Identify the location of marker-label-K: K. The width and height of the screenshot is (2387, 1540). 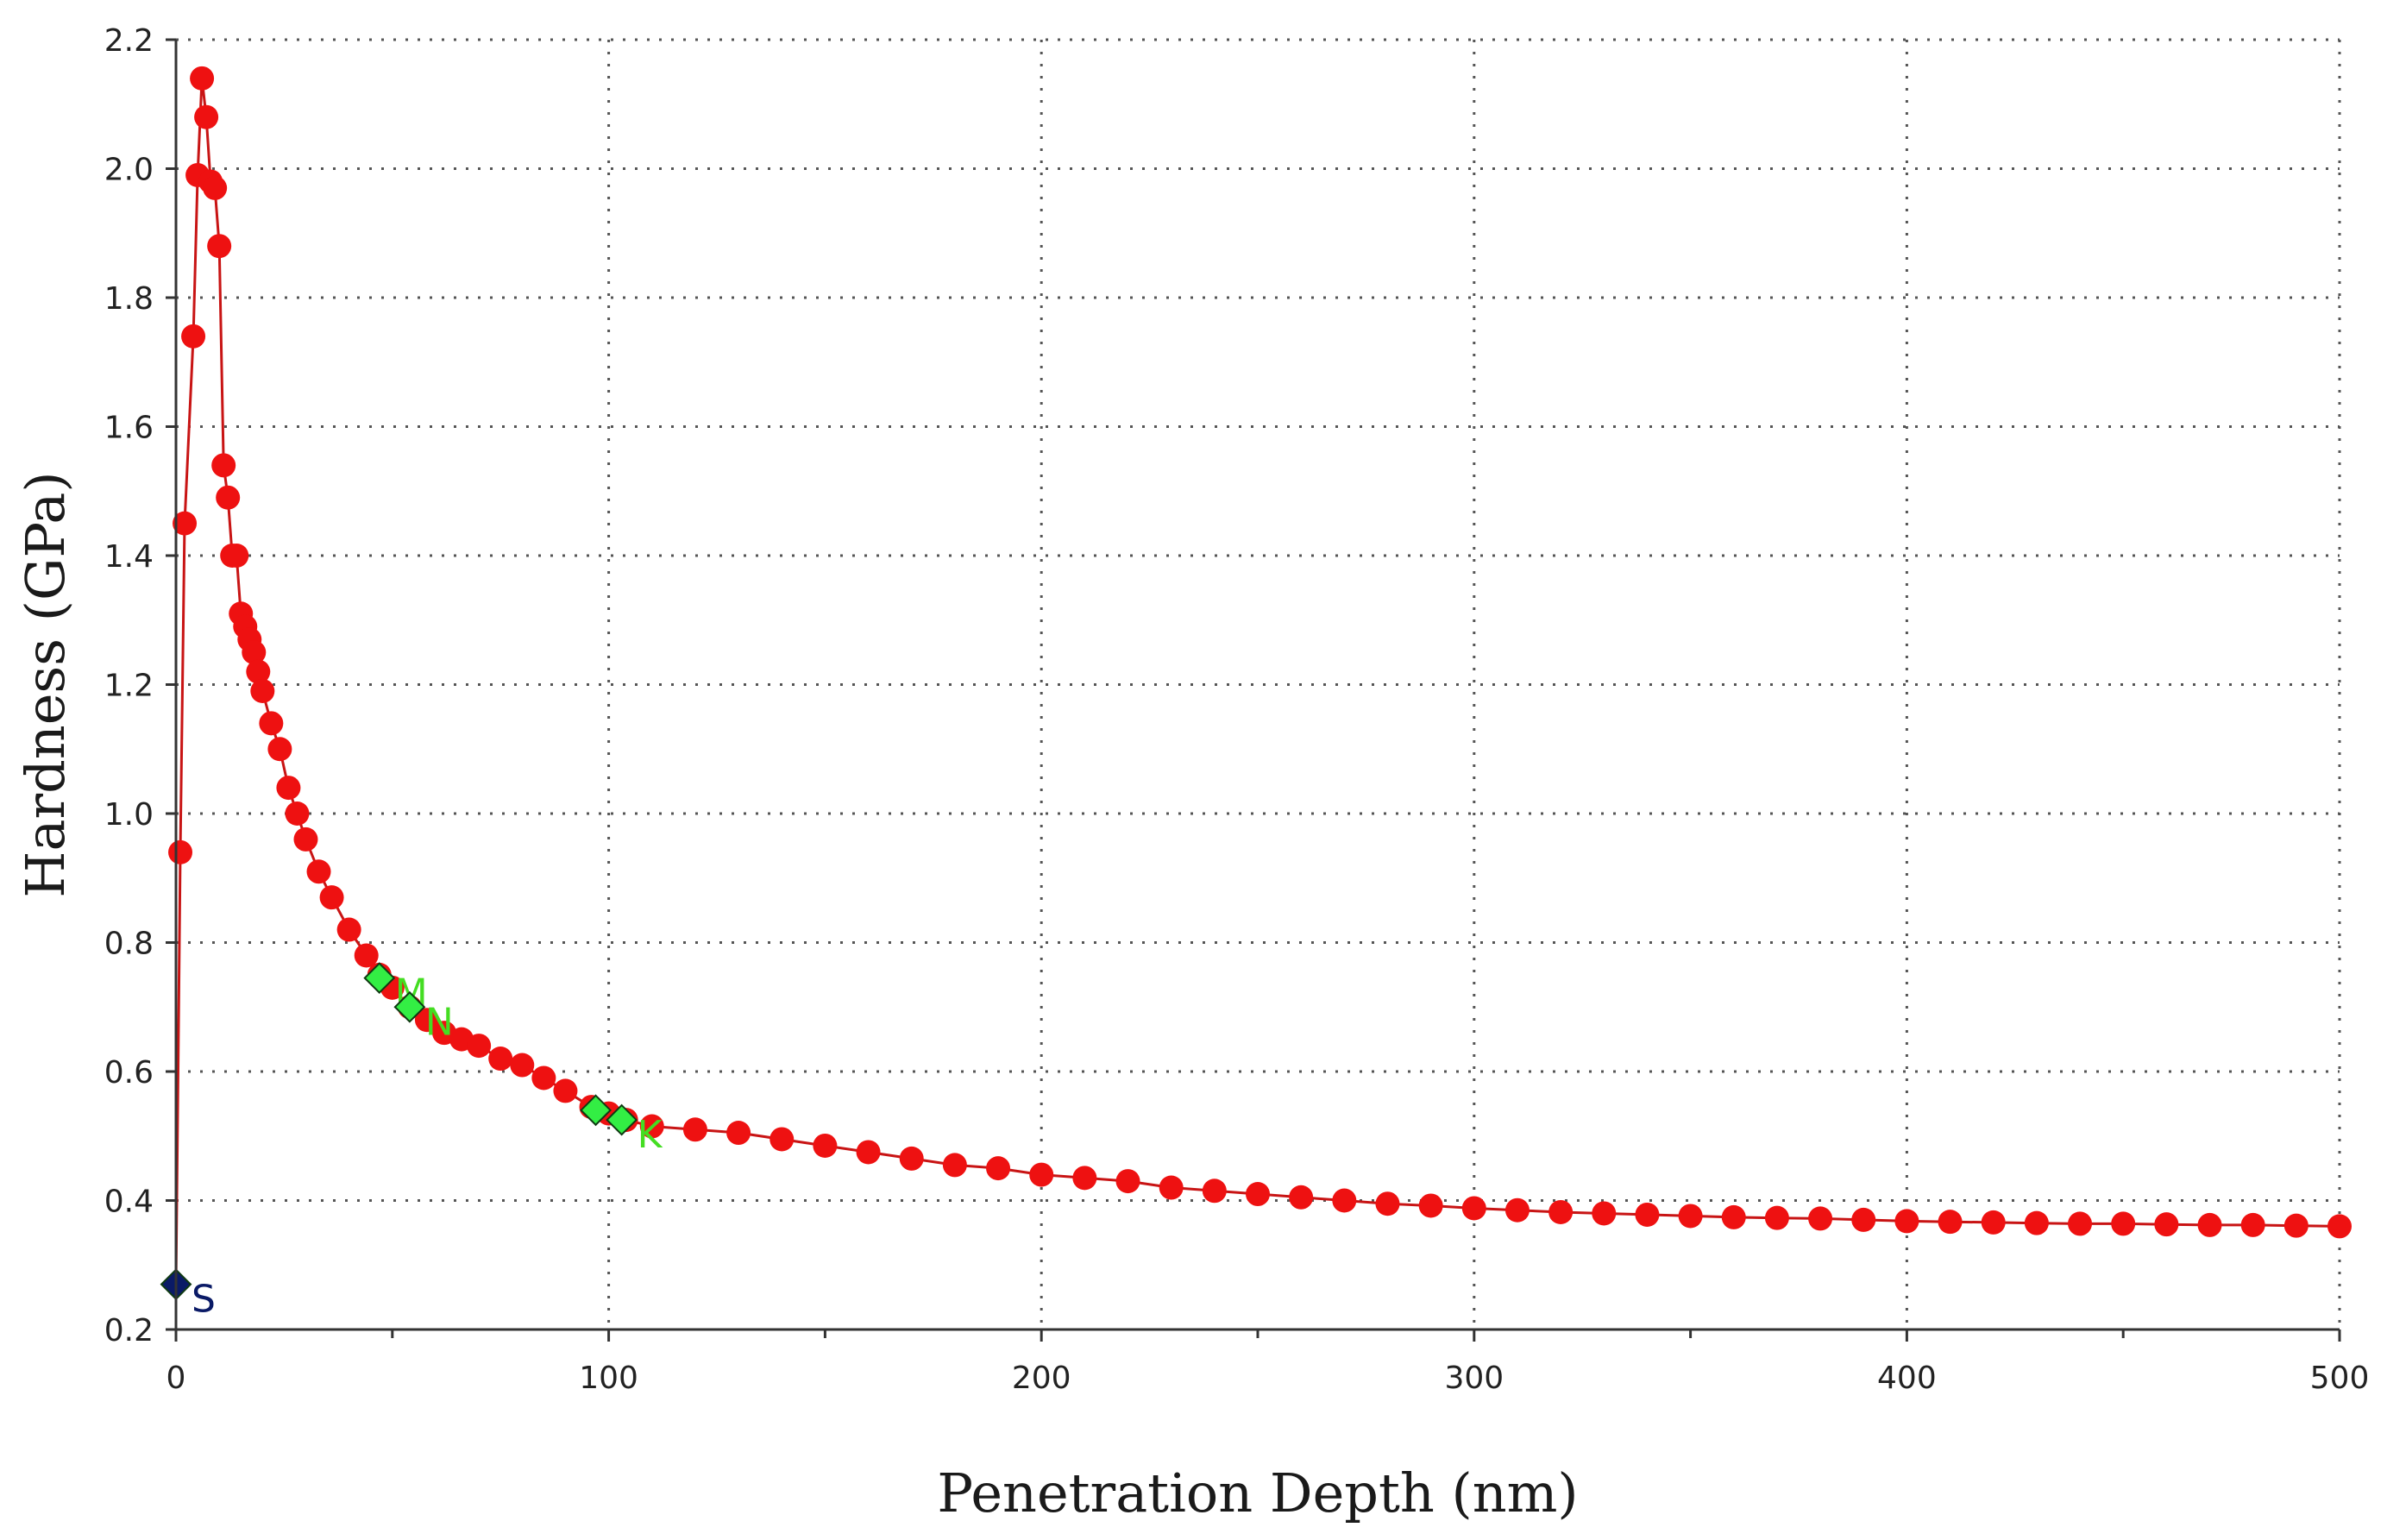
(650, 1135).